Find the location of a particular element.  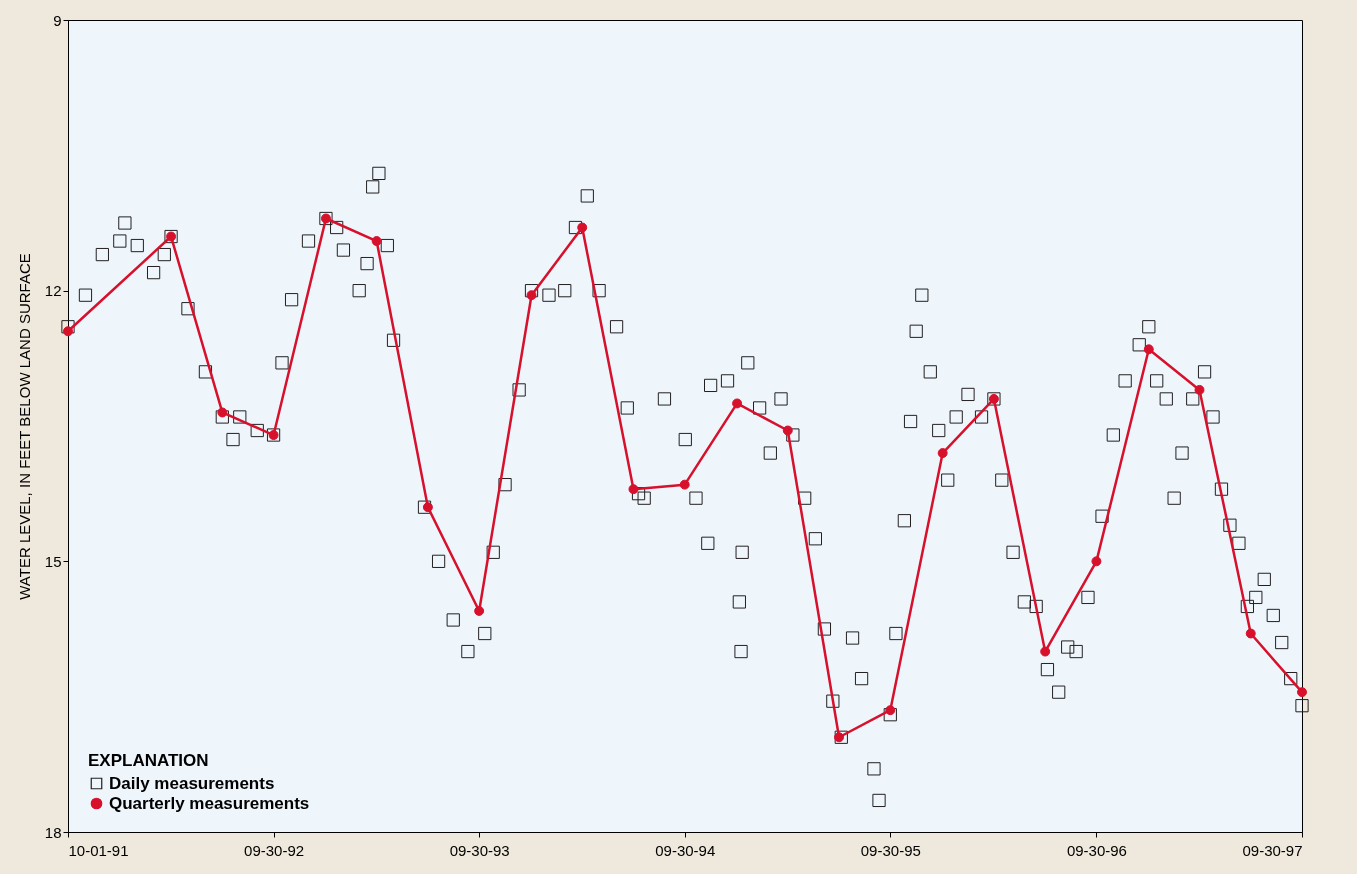

x-tick-label: 09-30-96 is located at coordinates (1096, 850).